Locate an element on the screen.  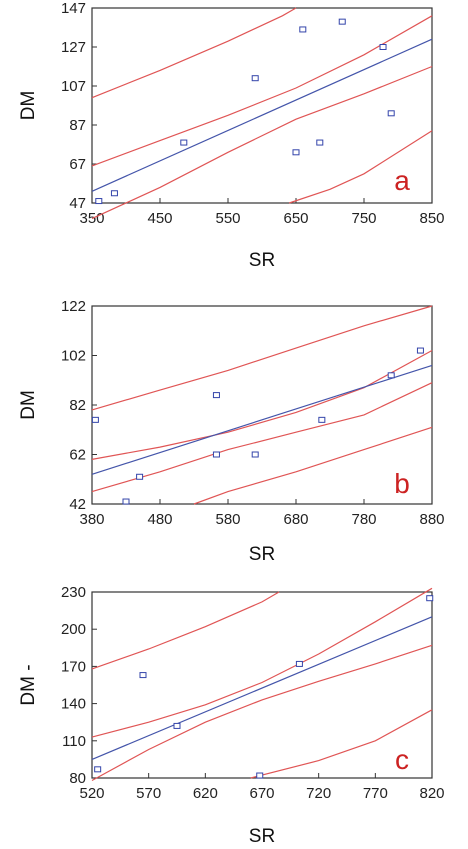
x-tick-label: 850 is located at coordinates (431, 218).